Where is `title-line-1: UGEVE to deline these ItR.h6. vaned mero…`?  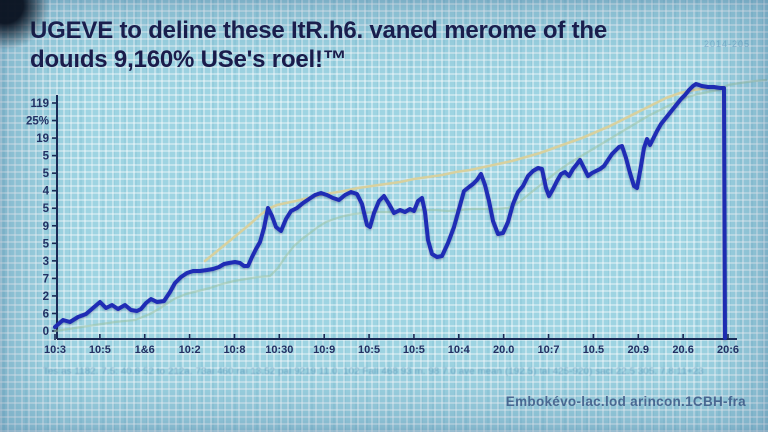 title-line-1: UGEVE to deline these ItR.h6. vaned mero… is located at coordinates (318, 30).